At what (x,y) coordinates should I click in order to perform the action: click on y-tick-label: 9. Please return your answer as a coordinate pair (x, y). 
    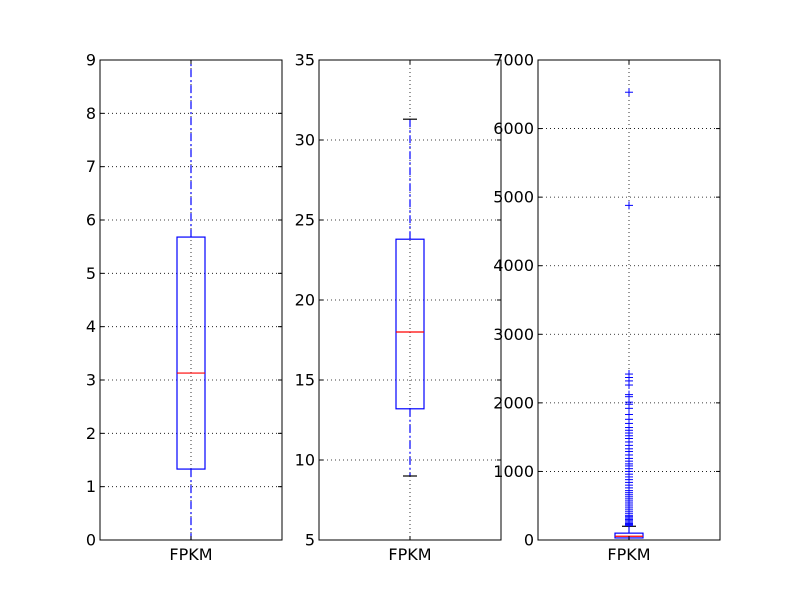
    Looking at the image, I should click on (91, 60).